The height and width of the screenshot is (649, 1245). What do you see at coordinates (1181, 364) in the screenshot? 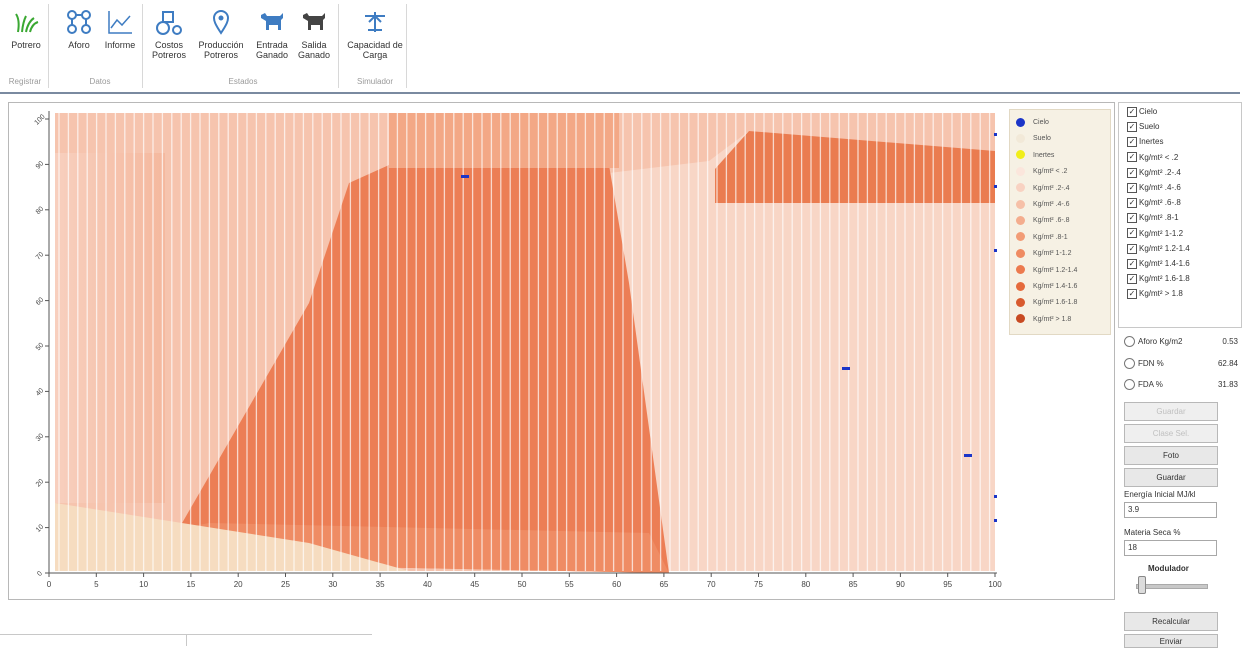
I see `radio-fdn: FDN % 62.84` at bounding box center [1181, 364].